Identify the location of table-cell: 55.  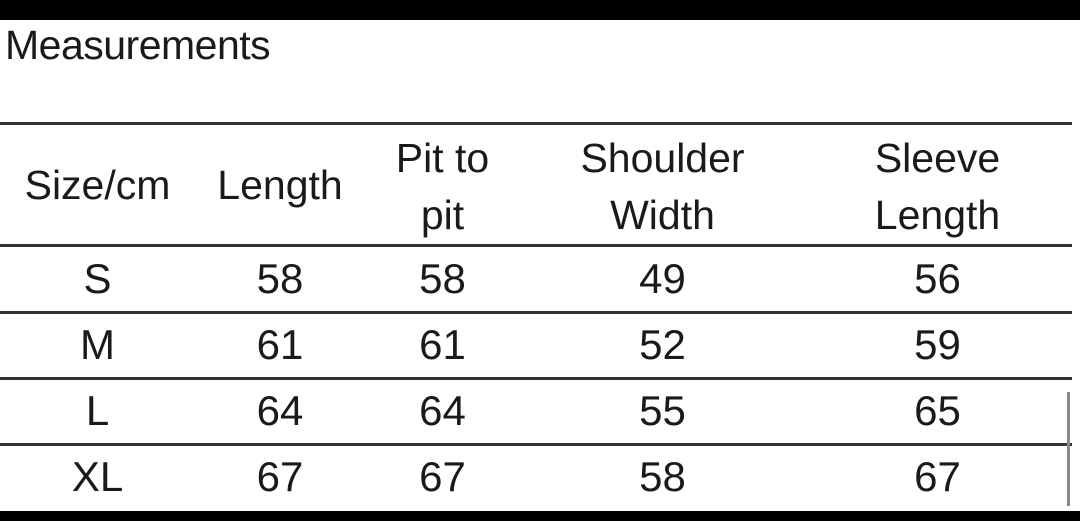
(662, 410).